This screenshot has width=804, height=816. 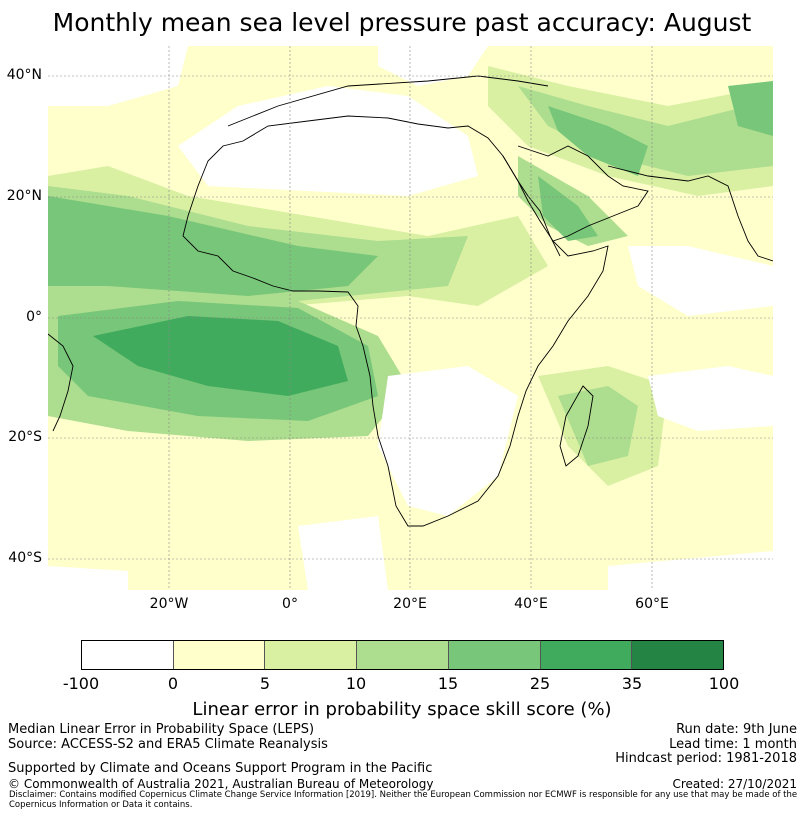 What do you see at coordinates (173, 683) in the screenshot?
I see `colorbar-tick: 0` at bounding box center [173, 683].